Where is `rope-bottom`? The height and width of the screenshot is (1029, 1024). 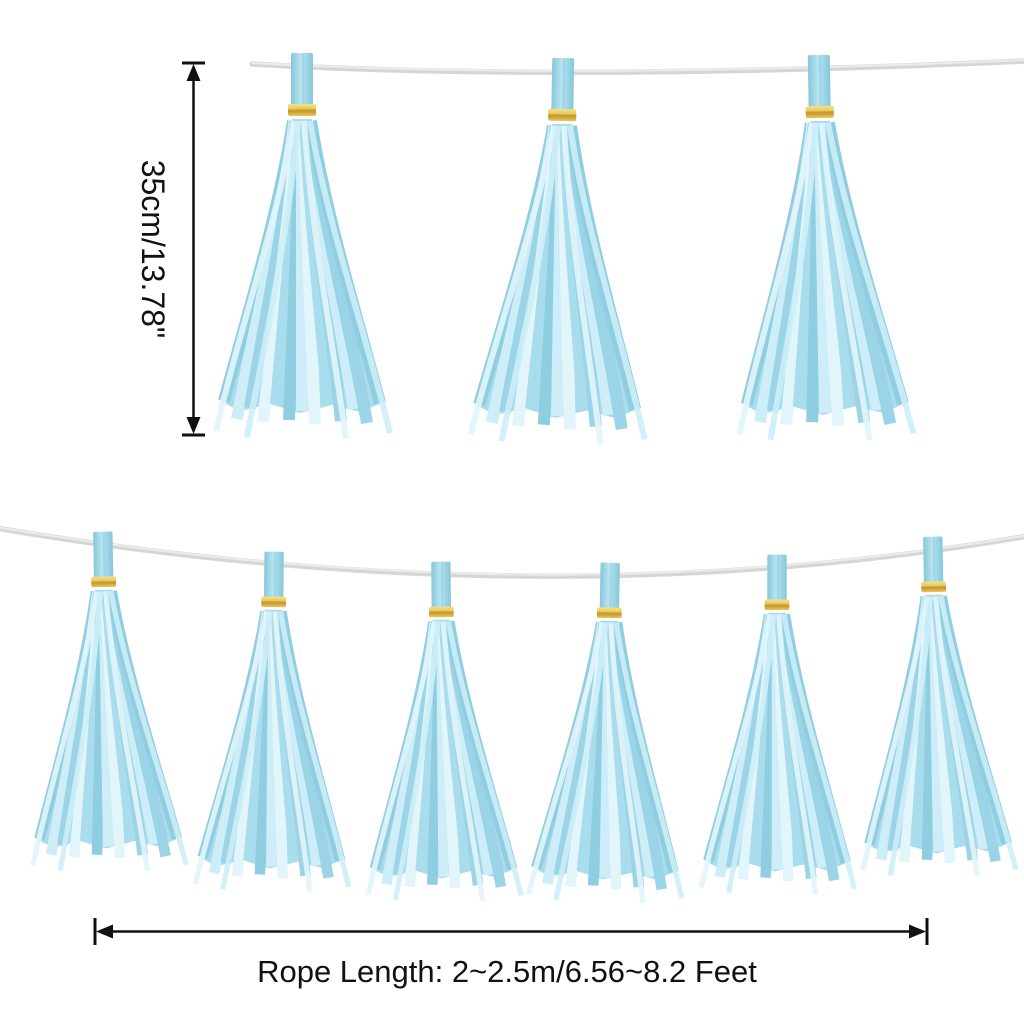 rope-bottom is located at coordinates (512, 552).